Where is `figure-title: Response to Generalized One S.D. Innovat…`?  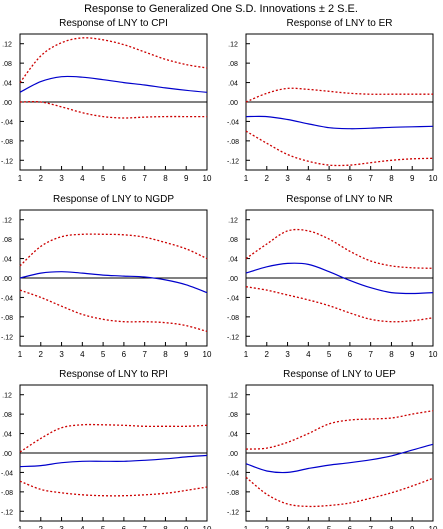 figure-title: Response to Generalized One S.D. Innovat… is located at coordinates (221, 9).